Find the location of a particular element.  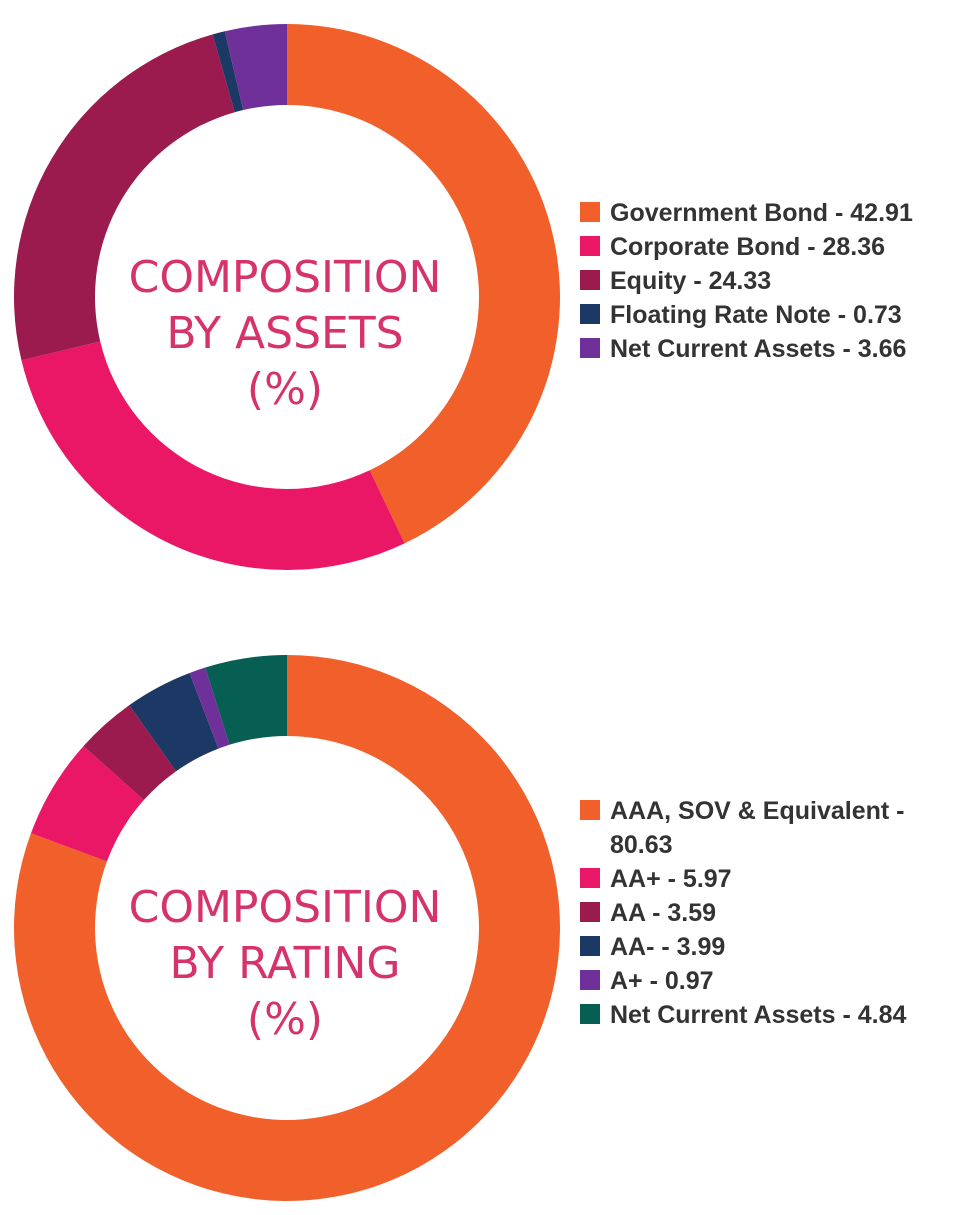

rating-legend-item-aaa-sov-equivalent: AAA, SOV & Equivalent - 80.63 is located at coordinates (760, 828).